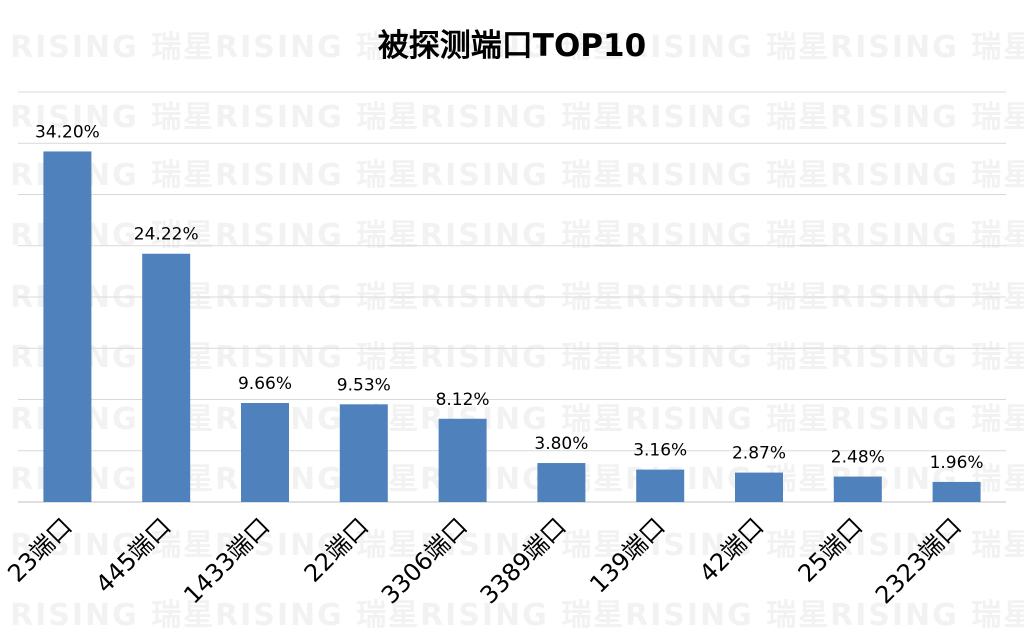  What do you see at coordinates (957, 463) in the screenshot?
I see `data-label: 1.96%` at bounding box center [957, 463].